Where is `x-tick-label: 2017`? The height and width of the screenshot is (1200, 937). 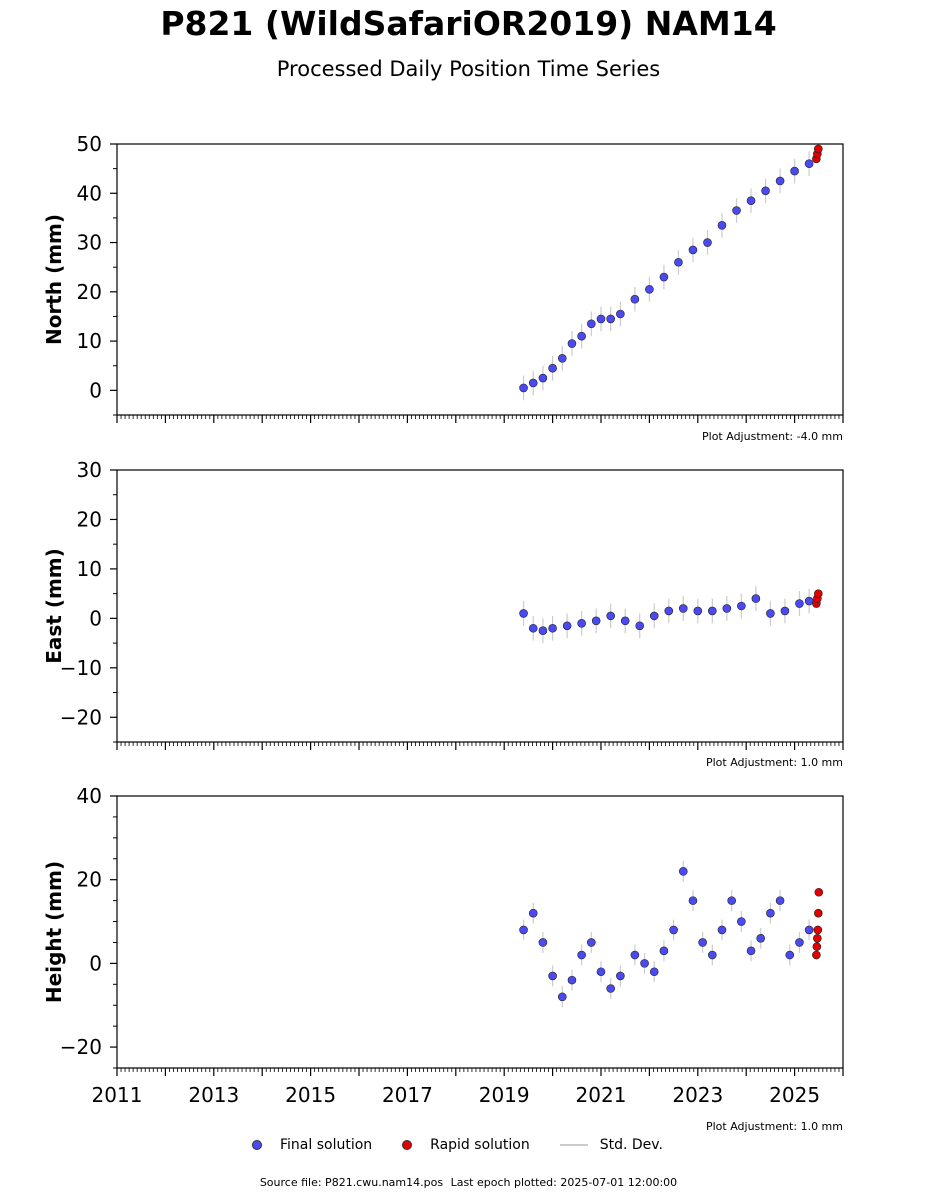 x-tick-label: 2017 is located at coordinates (407, 1095).